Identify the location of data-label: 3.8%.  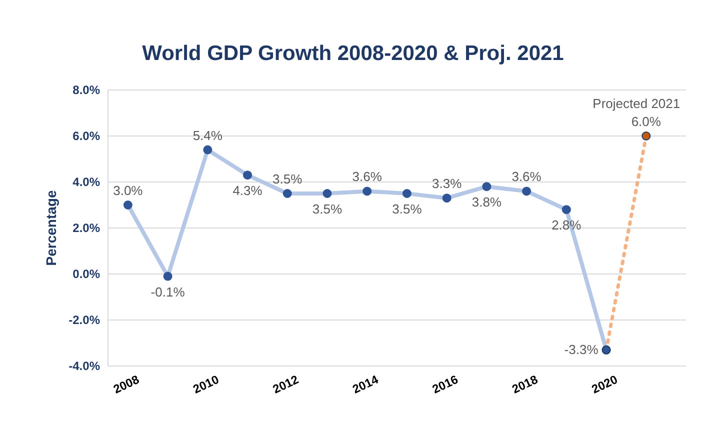
(487, 202).